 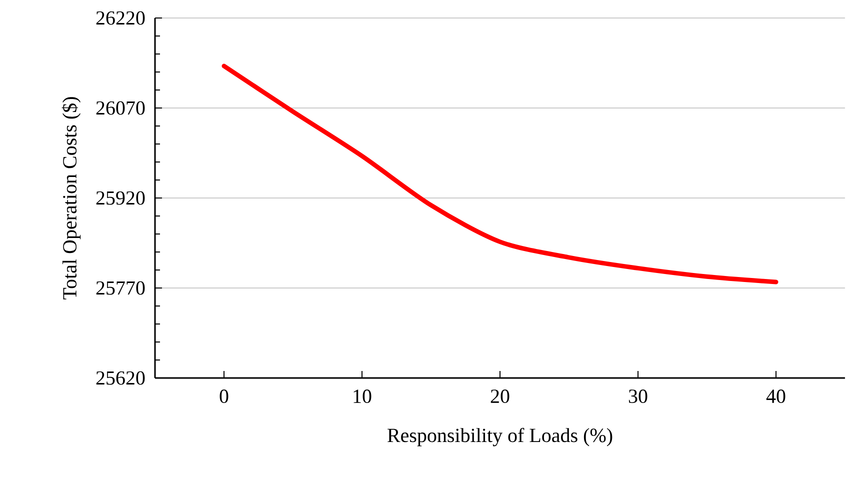 I want to click on x-axis-title: Responsibility of Loads (%), so click(x=500, y=437).